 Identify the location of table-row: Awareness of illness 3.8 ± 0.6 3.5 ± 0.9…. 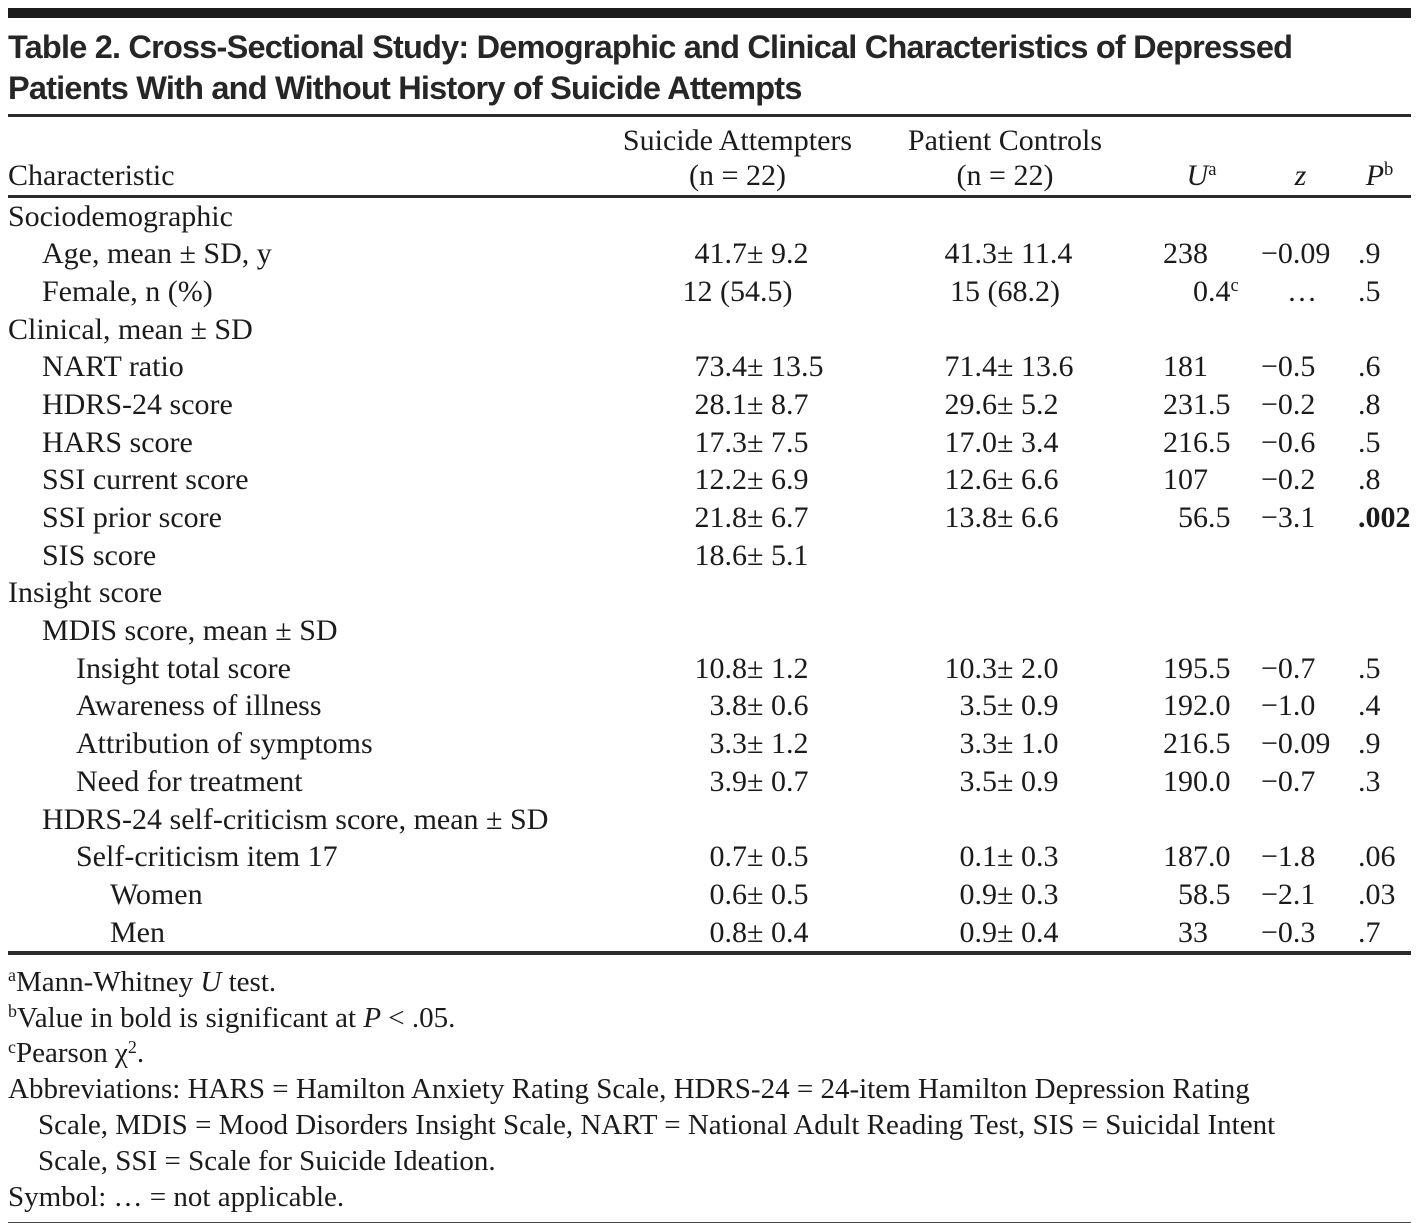
(709, 706).